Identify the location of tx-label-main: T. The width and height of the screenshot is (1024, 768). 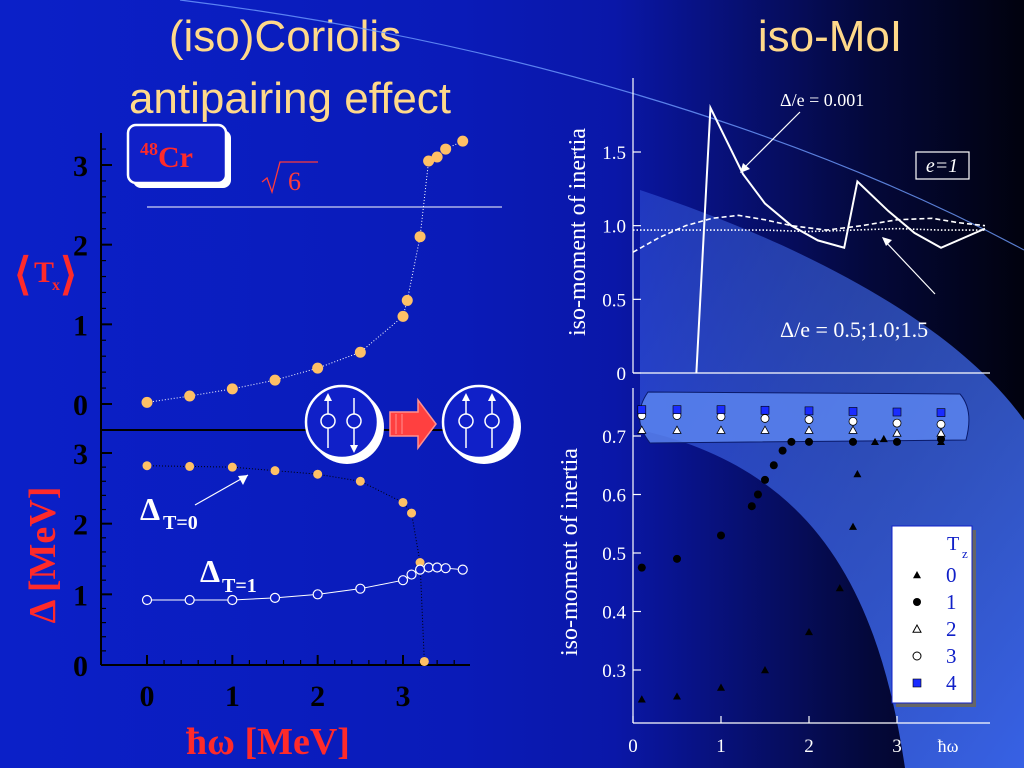
(44, 272).